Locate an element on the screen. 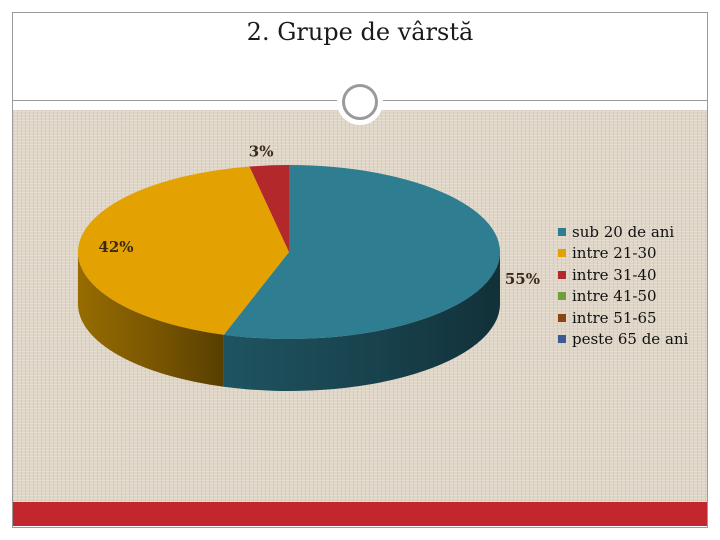 This screenshot has width=720, height=540. data-label-intre-21-30: 42% is located at coordinates (115, 247).